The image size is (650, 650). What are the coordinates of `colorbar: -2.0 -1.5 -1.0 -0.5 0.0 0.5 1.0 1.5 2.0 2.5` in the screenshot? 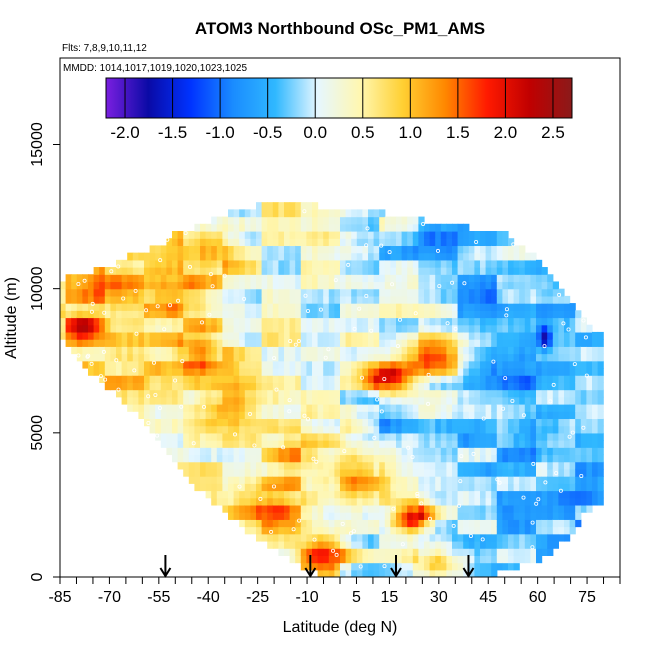 It's located at (339, 109).